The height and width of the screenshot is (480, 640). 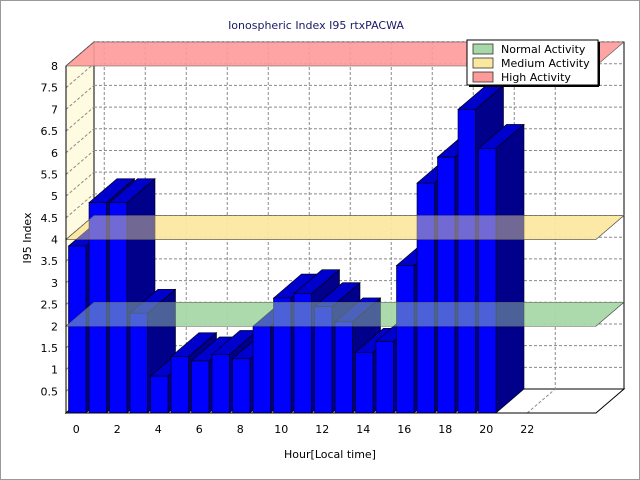 I want to click on legend-label: Normal Activity, so click(x=543, y=49).